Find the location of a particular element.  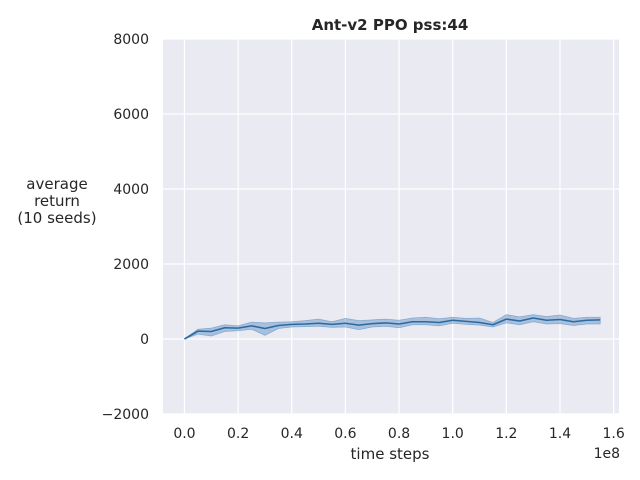

series-line is located at coordinates (392, 328).